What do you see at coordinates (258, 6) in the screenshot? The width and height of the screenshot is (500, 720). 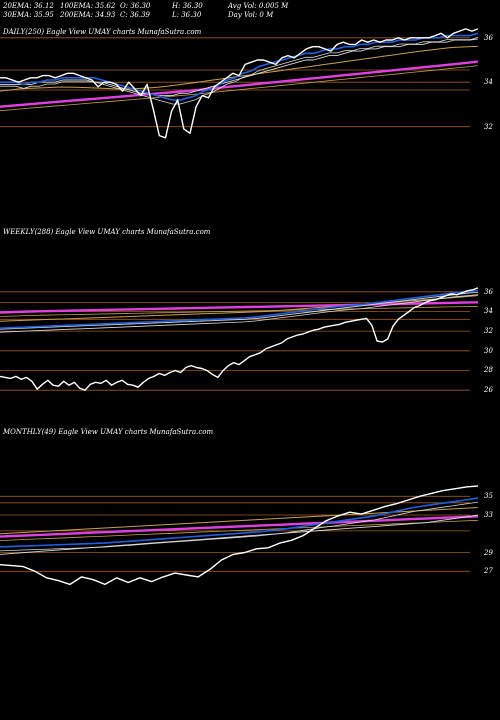 I see `header-stat: Avg Vol: 0.005 M` at bounding box center [258, 6].